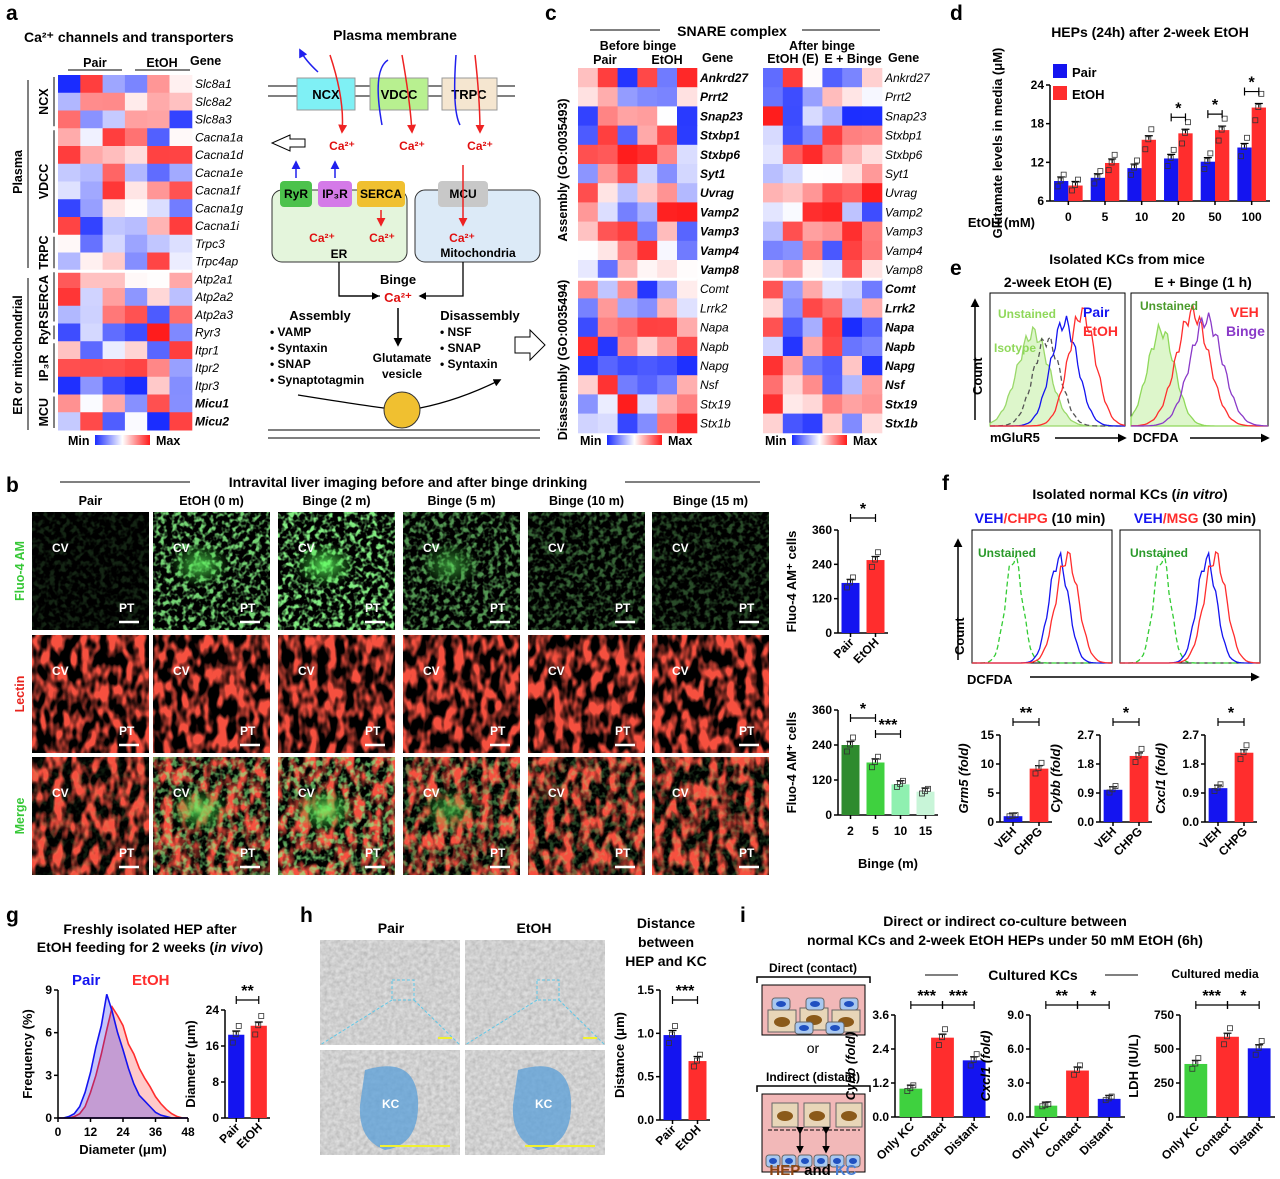  What do you see at coordinates (12, 485) in the screenshot?
I see `panel-letter: b` at bounding box center [12, 485].